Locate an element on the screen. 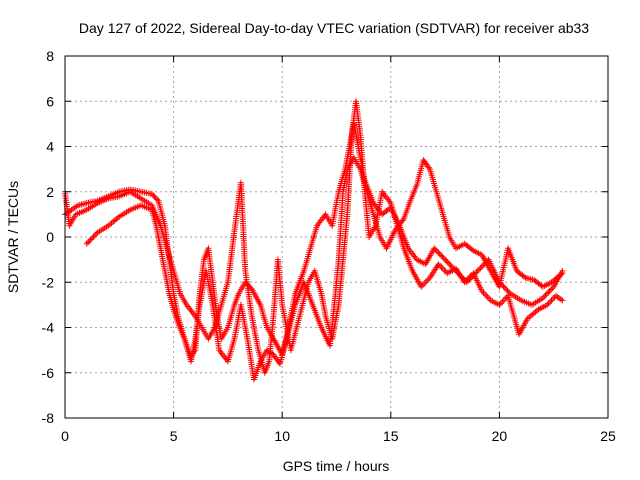 This screenshot has height=480, width=640. y-tick-labels: -8 -6 -4 -2 0 2 4 6 8 is located at coordinates (48, 237).